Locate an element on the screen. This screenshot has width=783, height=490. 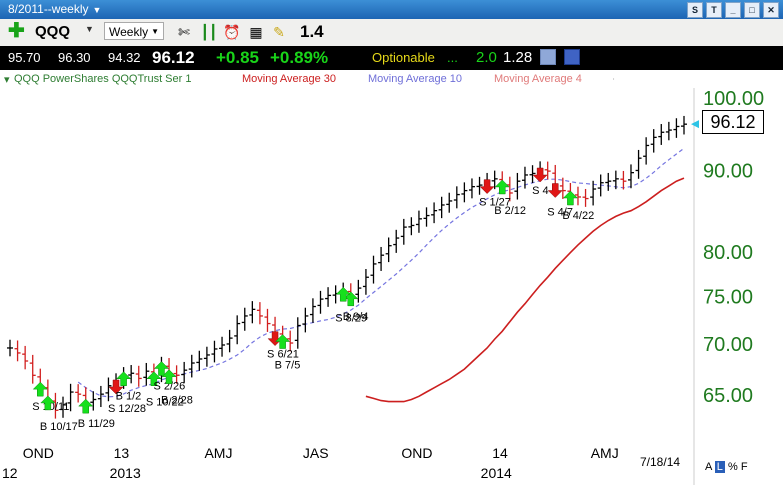
quote-low: 94.32 is located at coordinates (124, 57).